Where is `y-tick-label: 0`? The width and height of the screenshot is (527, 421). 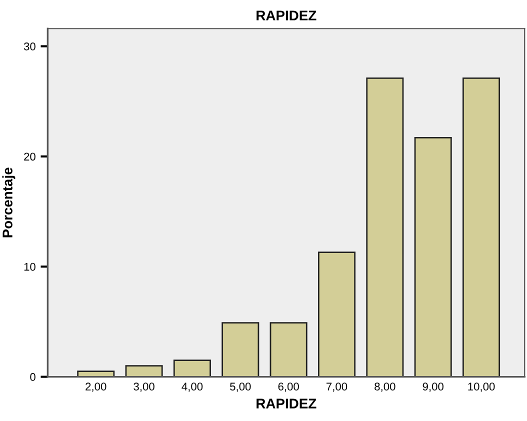
y-tick-label: 0 is located at coordinates (33, 377).